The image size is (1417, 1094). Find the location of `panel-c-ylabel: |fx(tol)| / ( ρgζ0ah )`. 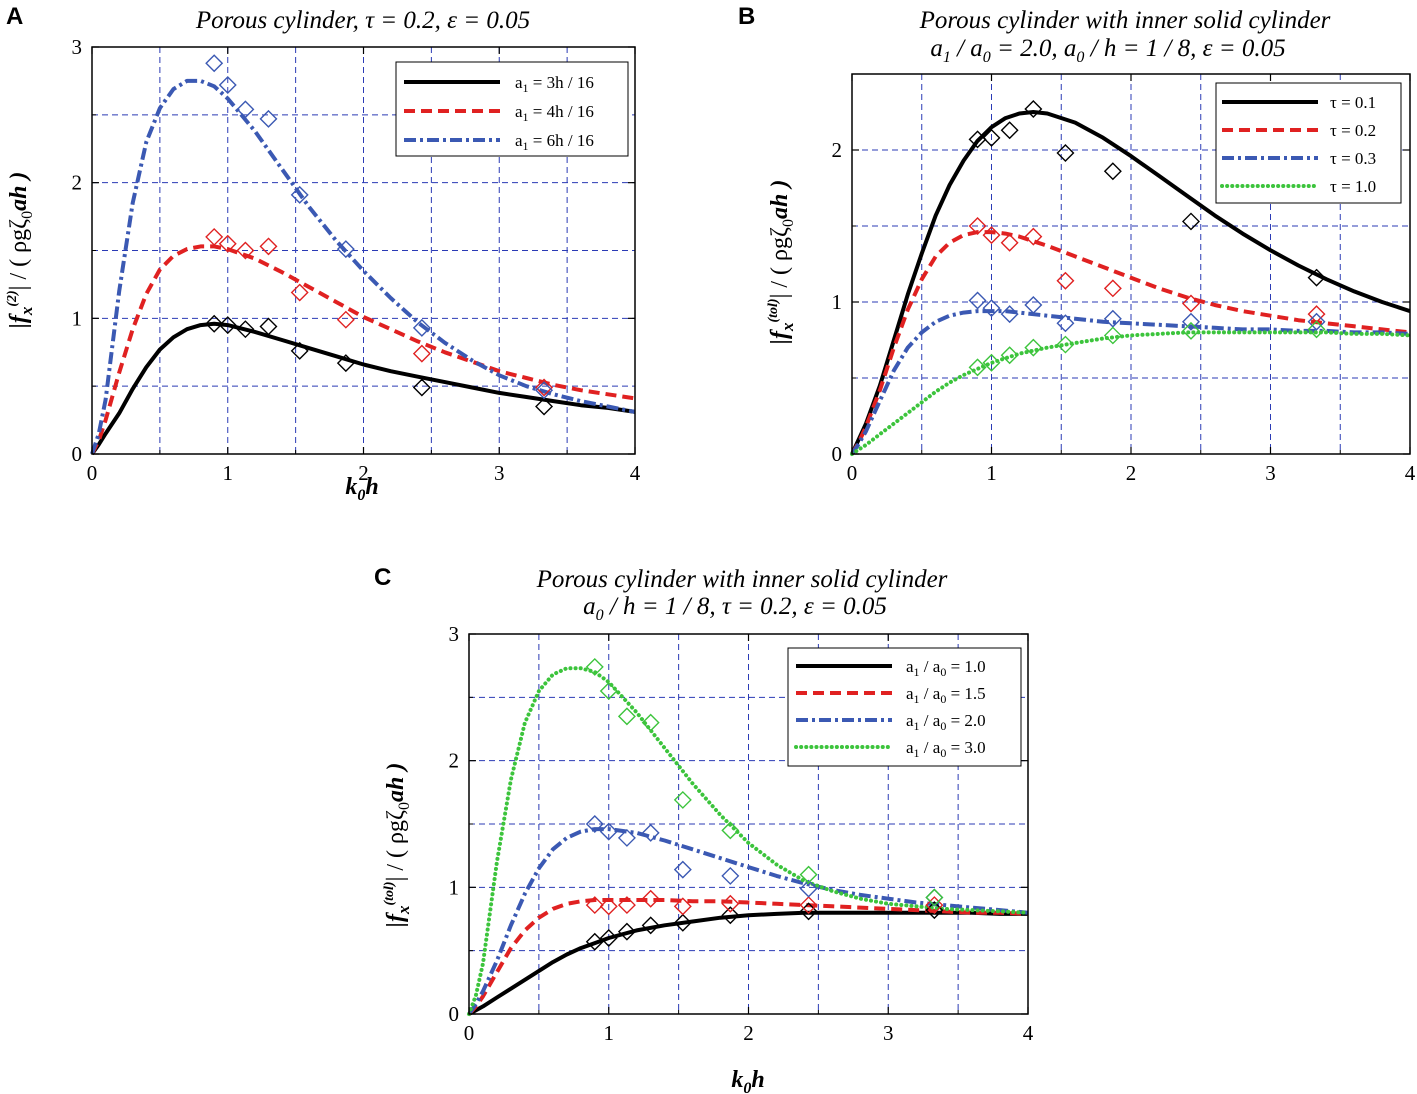

panel-c-ylabel: |fx(tol)| / ( ρgζ0ah ) is located at coordinates (397, 845).